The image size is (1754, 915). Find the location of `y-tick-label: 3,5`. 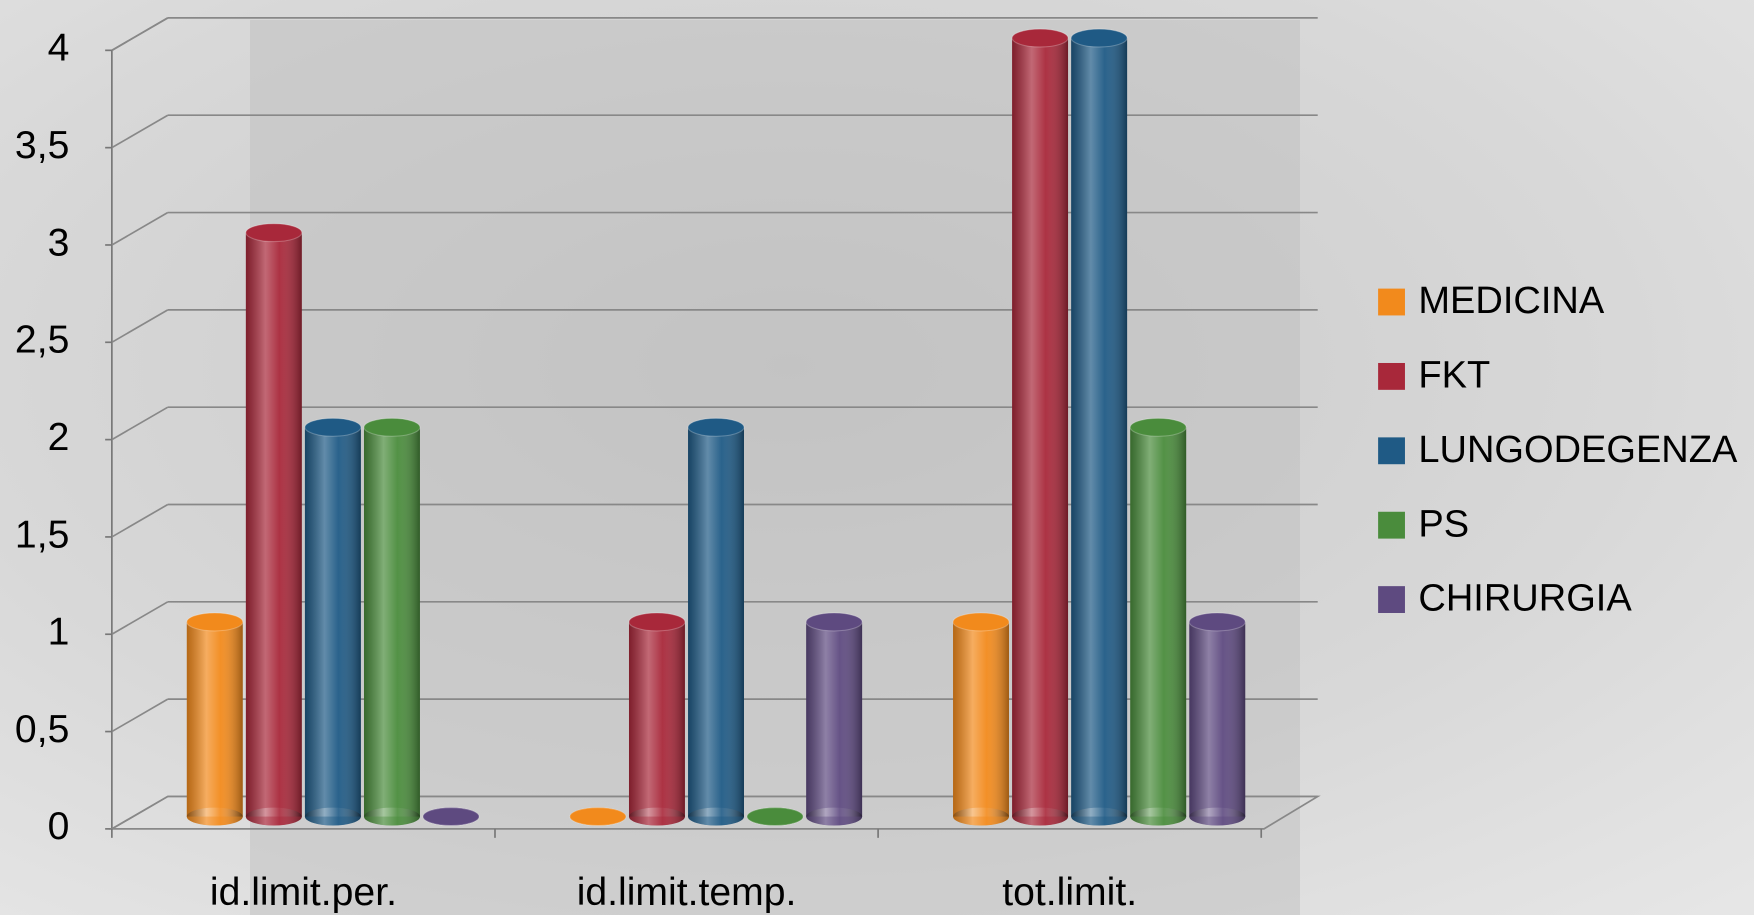

y-tick-label: 3,5 is located at coordinates (42, 145).